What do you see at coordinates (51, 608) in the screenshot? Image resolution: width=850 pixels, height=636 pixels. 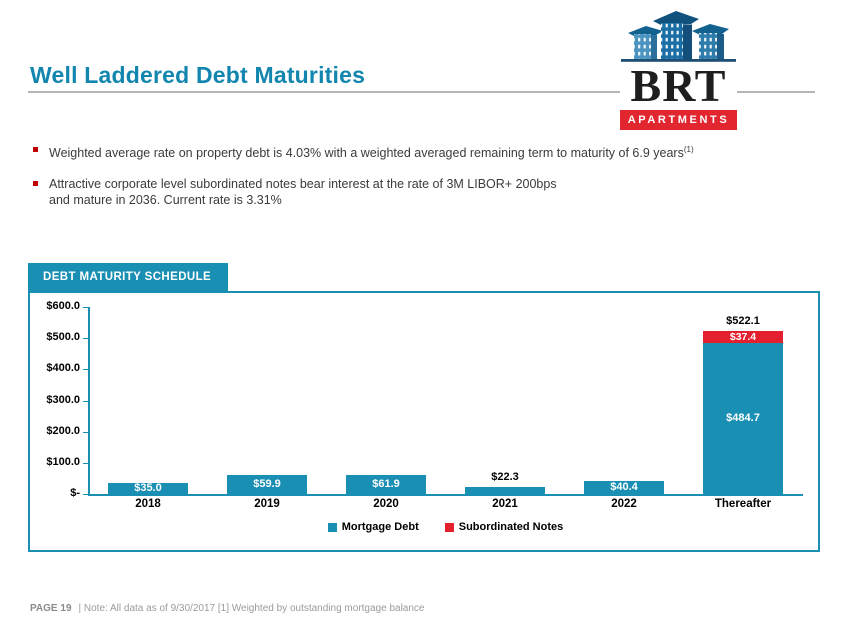 I see `page-number: PAGE 19` at bounding box center [51, 608].